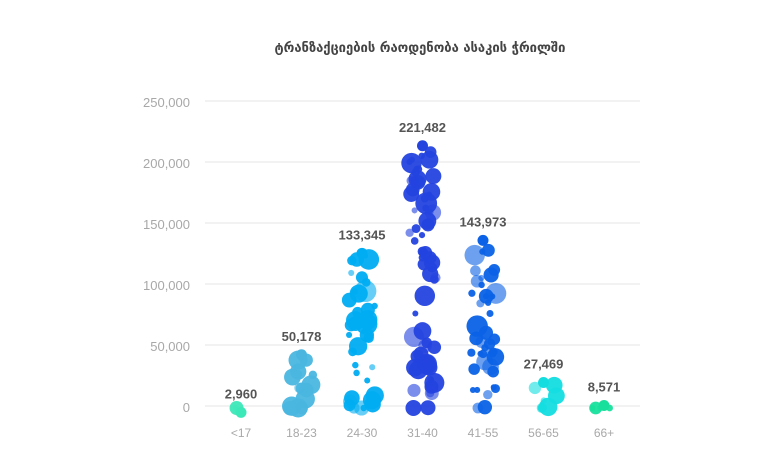  I want to click on x-tick-label: 31-40, so click(422, 433).